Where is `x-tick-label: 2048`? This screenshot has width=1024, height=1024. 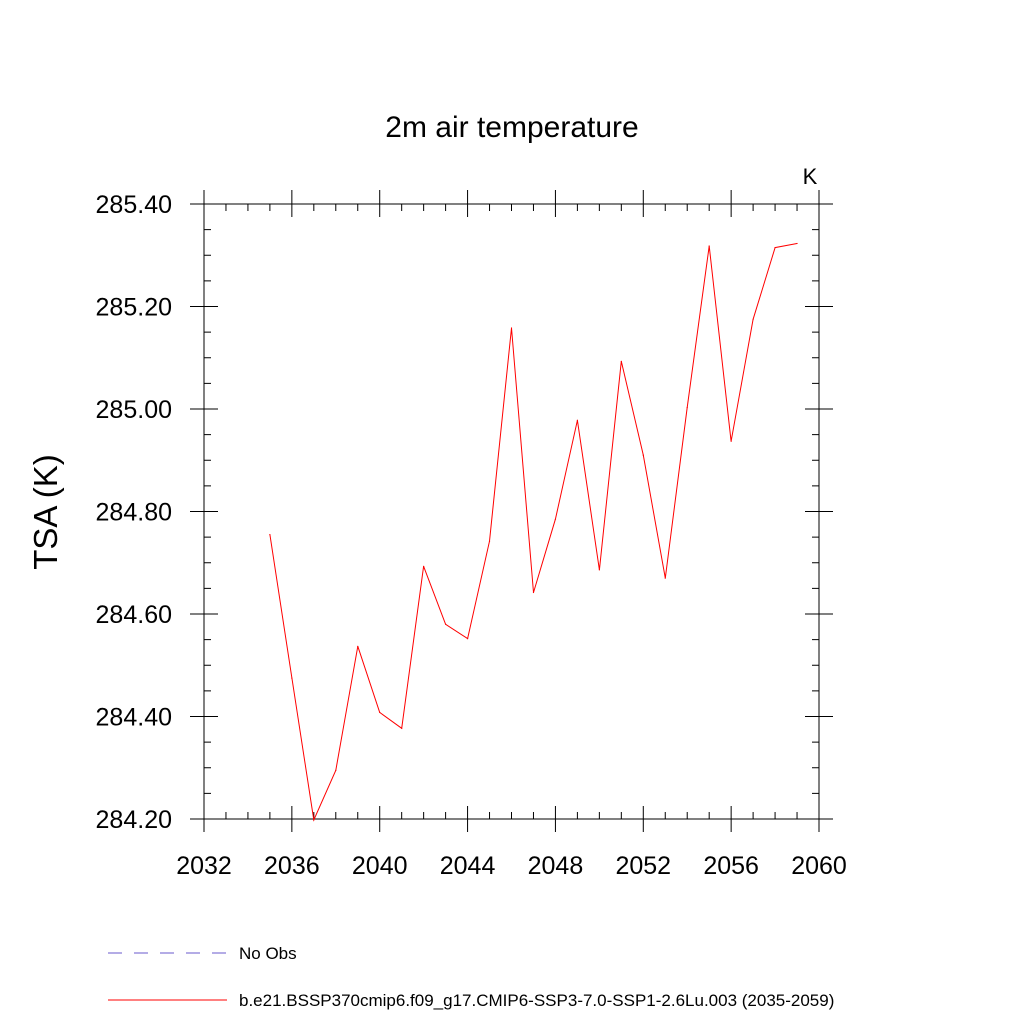 x-tick-label: 2048 is located at coordinates (556, 866).